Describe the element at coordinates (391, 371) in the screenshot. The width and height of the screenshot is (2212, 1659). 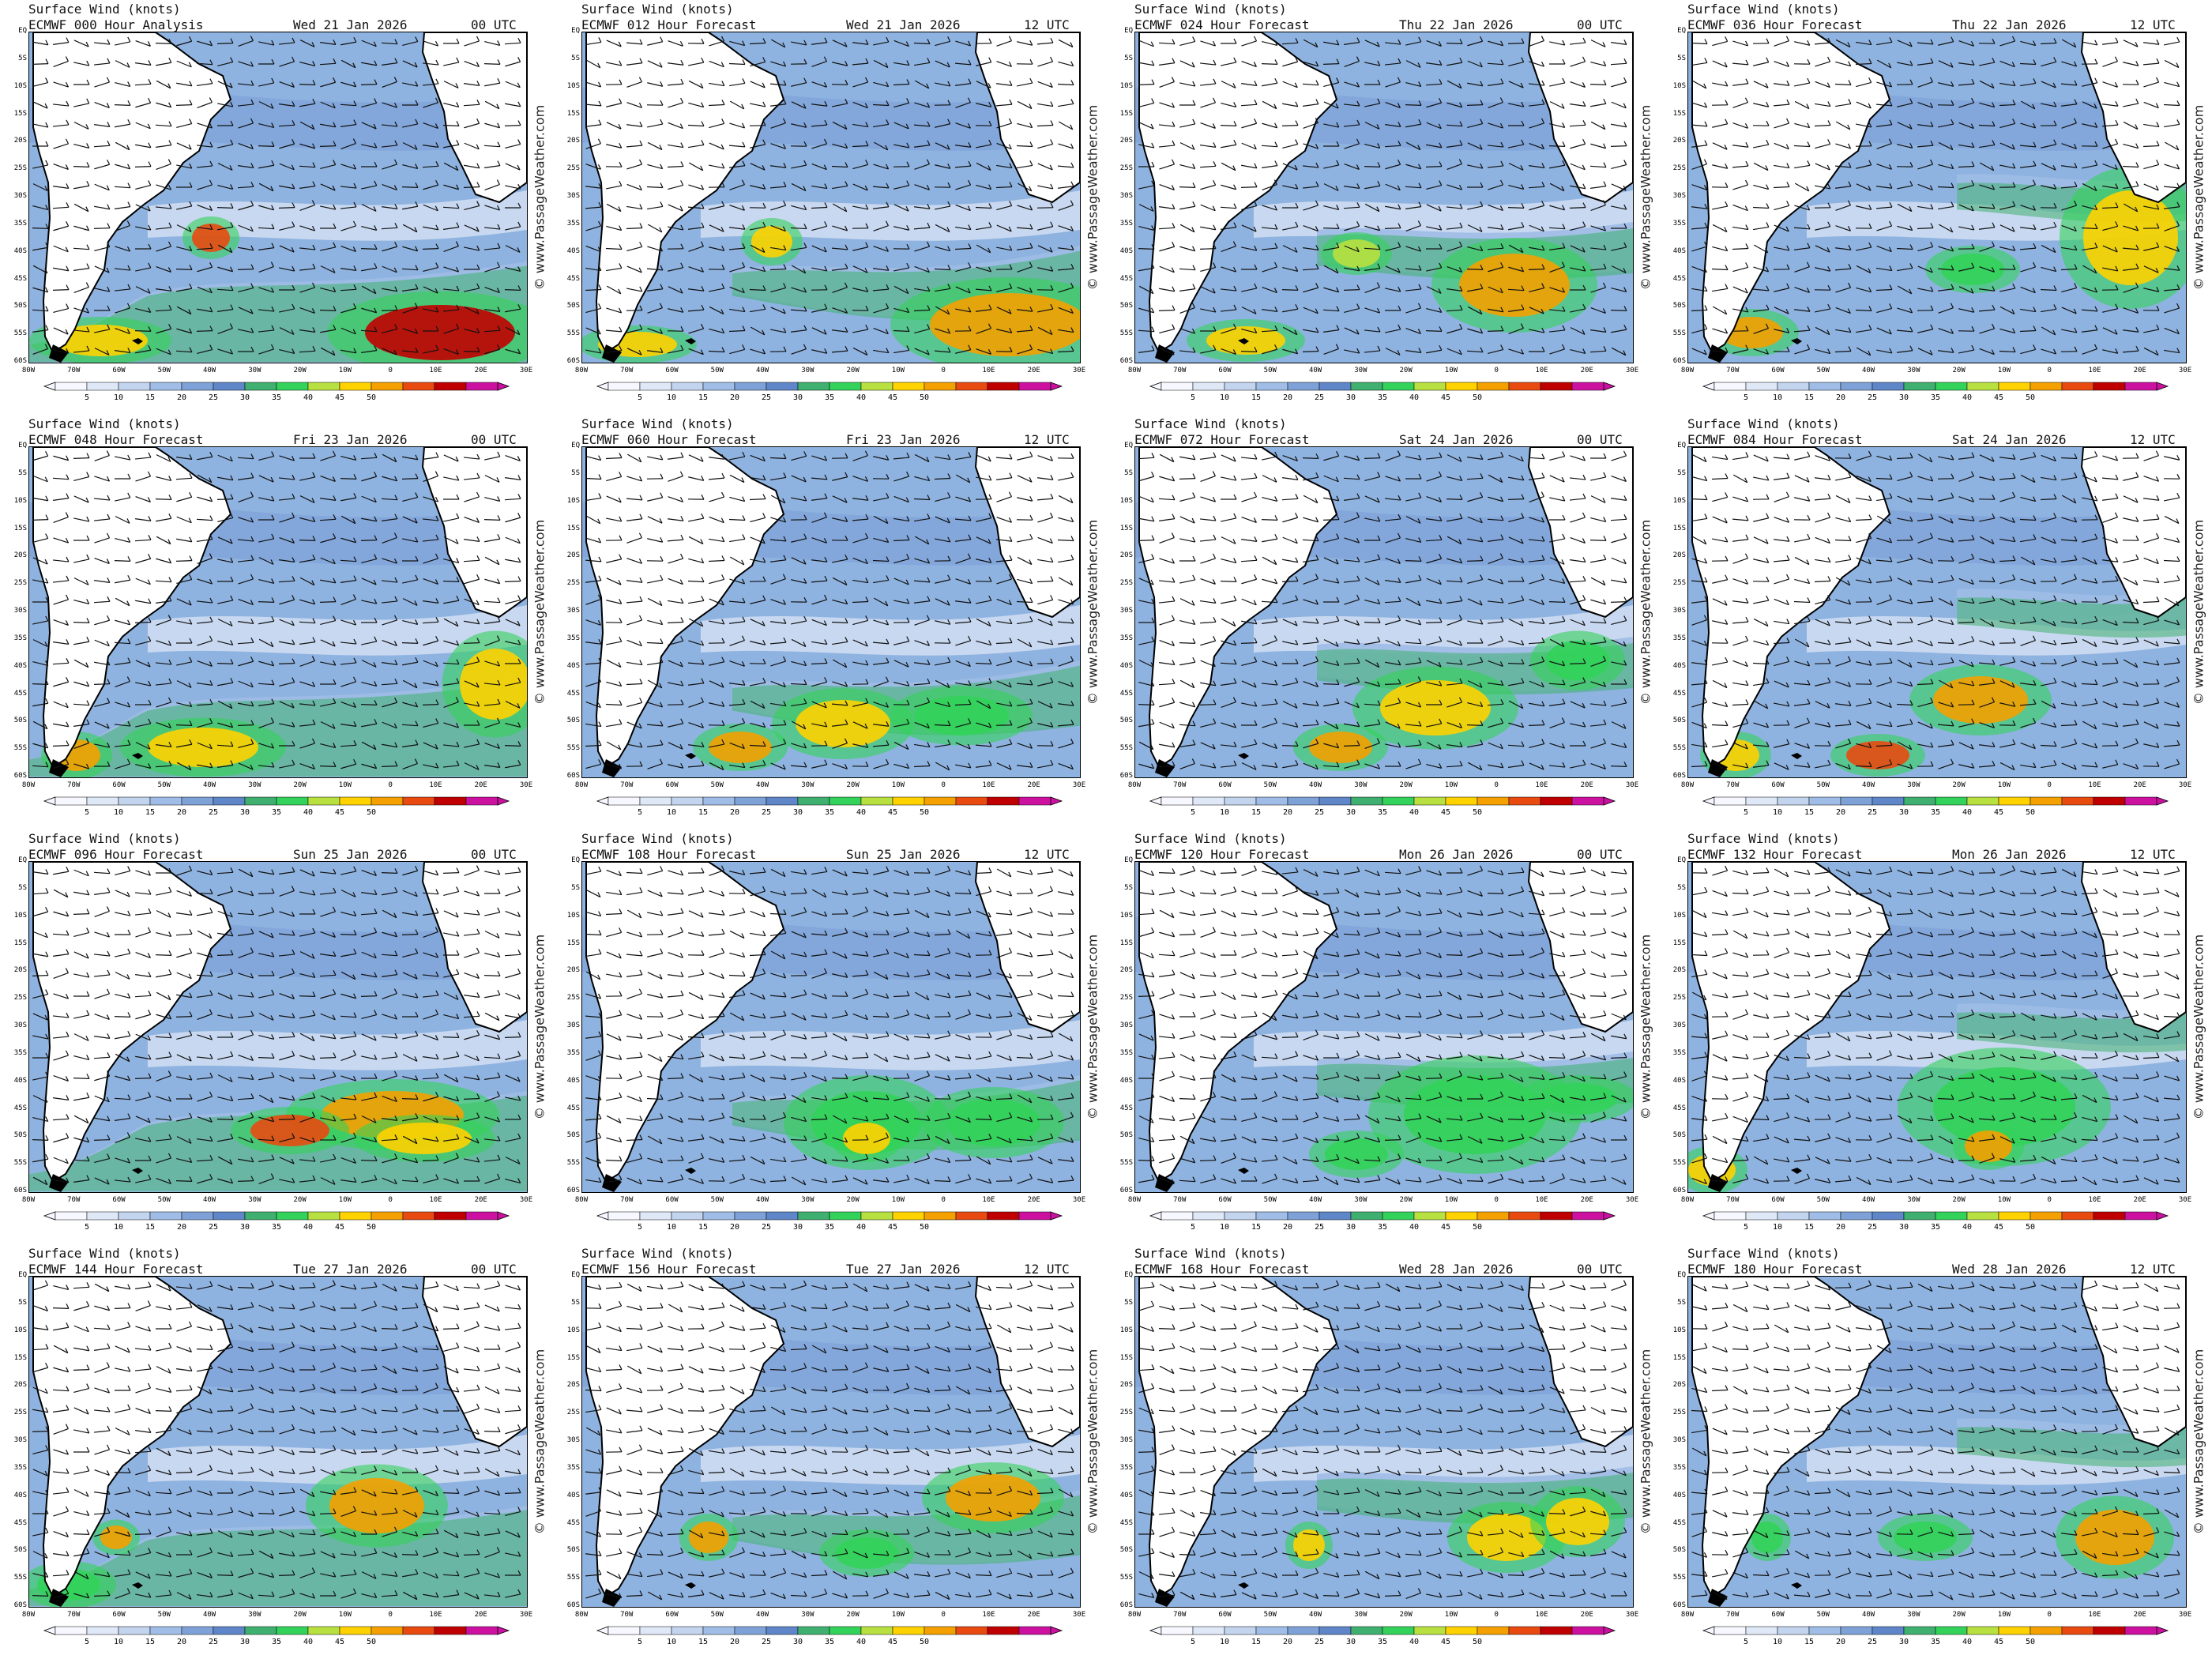
I see `longitude-label: 0` at that location.